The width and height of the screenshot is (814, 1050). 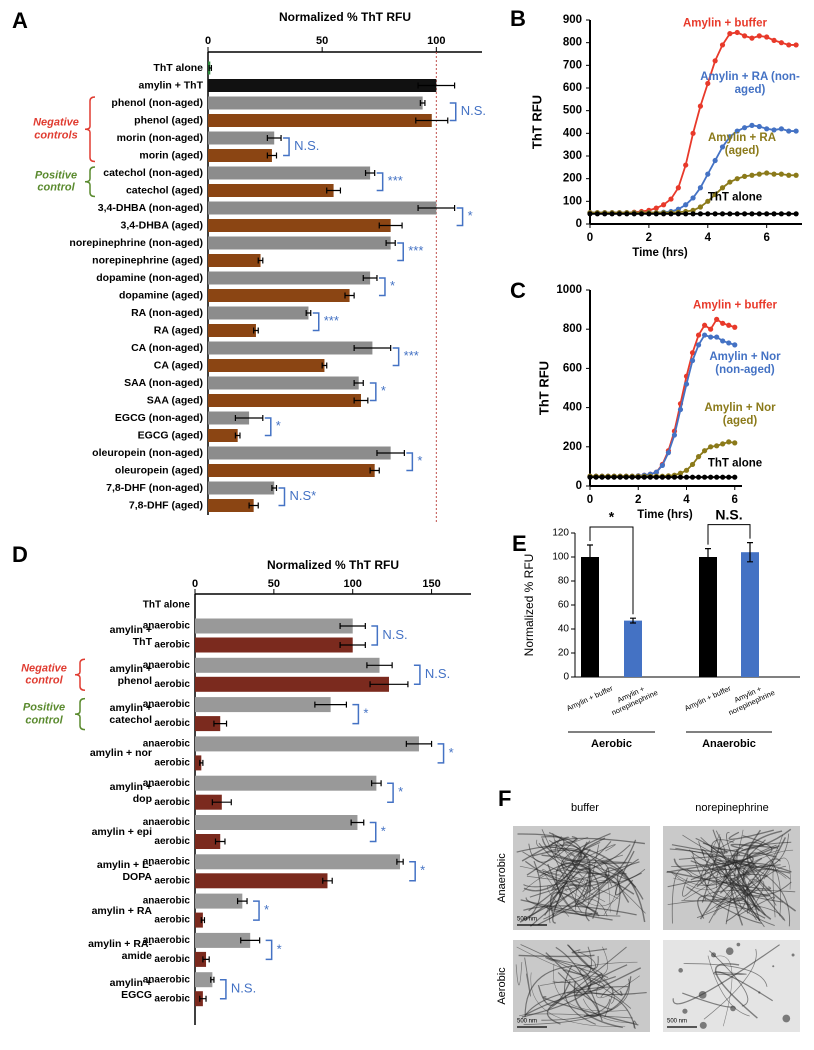 I want to click on category-label: amylin + EGCG, so click(x=130, y=989).